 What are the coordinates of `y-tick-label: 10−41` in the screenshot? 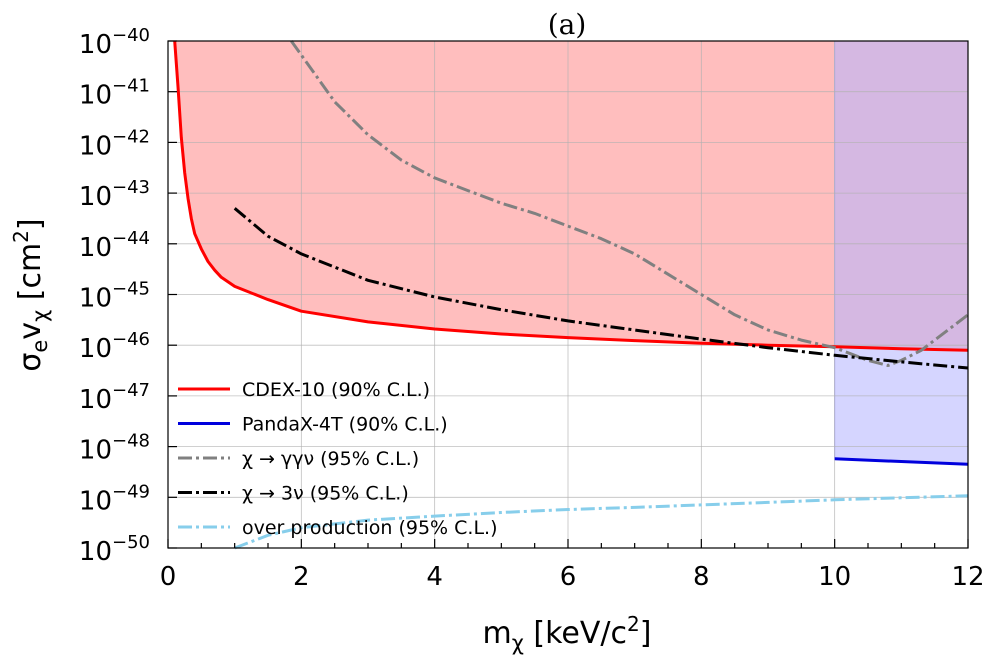 It's located at (114, 93).